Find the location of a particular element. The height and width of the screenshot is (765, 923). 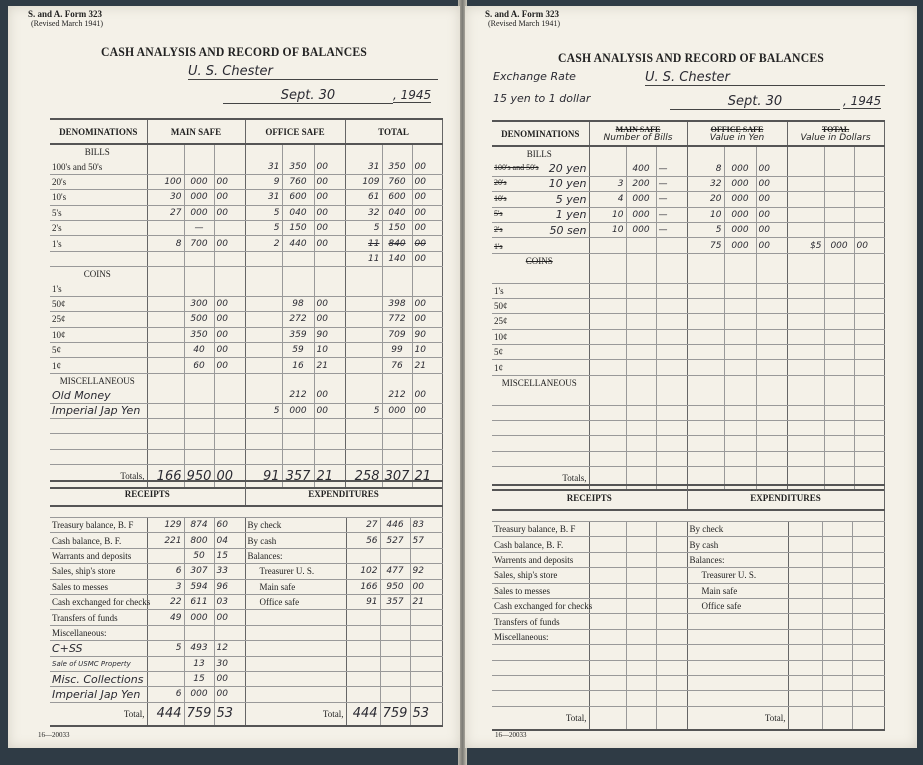

amount-cell: 874 is located at coordinates (199, 525).